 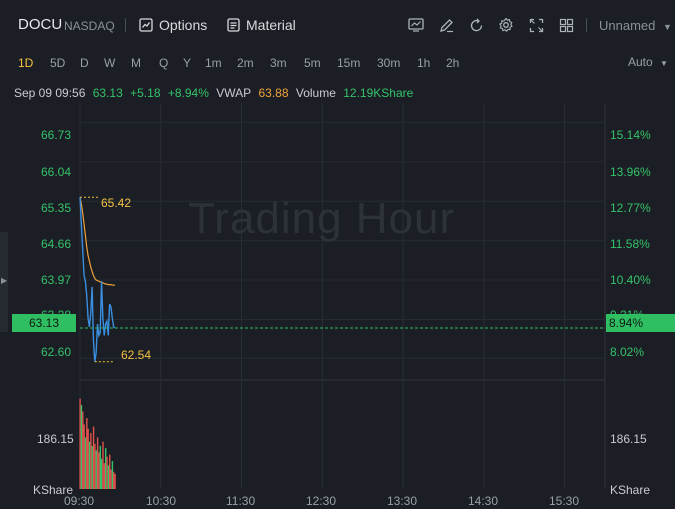 I want to click on expand-arrow-icon: ▶, so click(x=4, y=280).